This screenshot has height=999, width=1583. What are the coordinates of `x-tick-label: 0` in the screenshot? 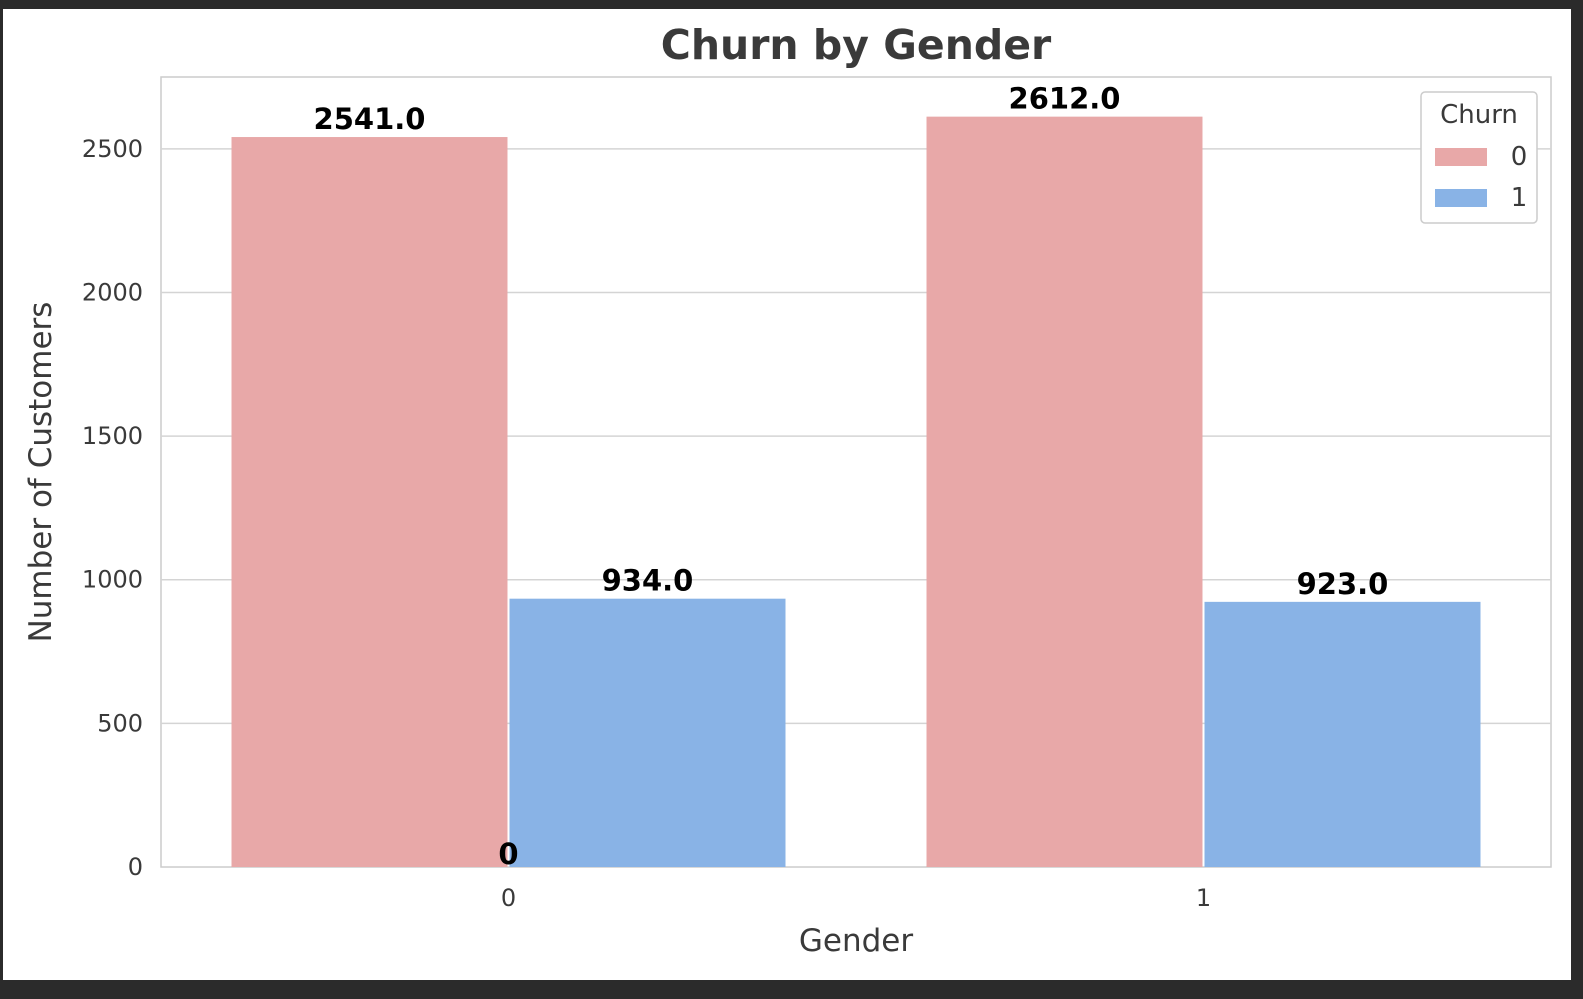 It's located at (508, 898).